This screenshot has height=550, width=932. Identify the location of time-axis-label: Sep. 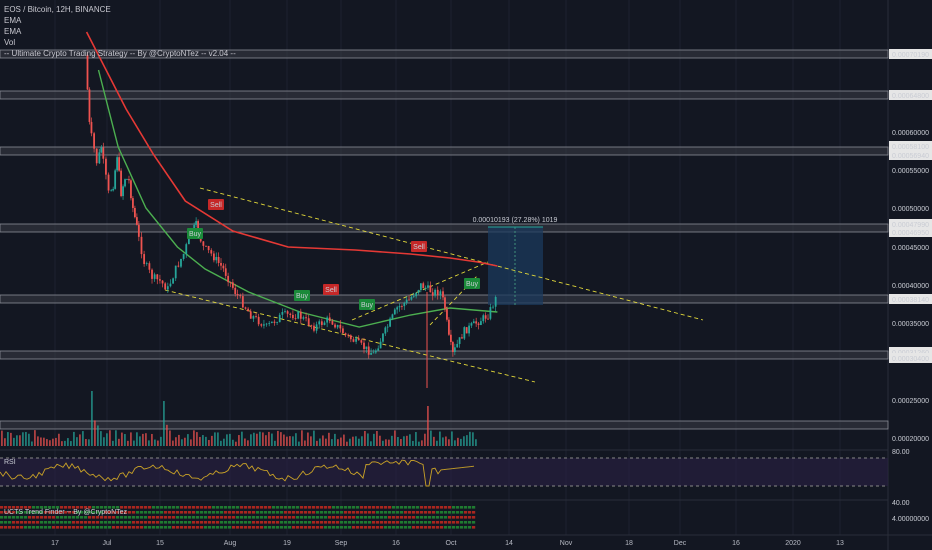
(341, 543).